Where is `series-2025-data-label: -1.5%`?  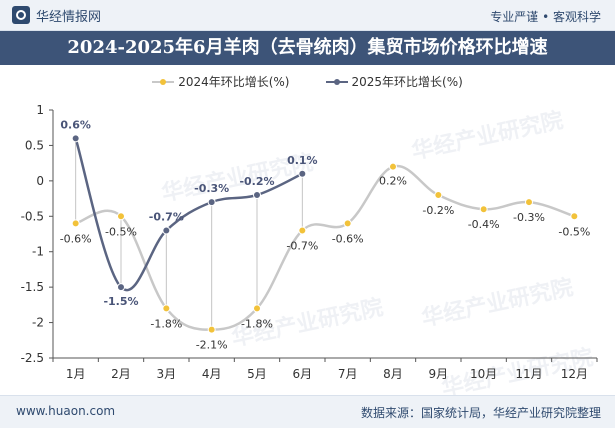 series-2025-data-label: -1.5% is located at coordinates (120, 301).